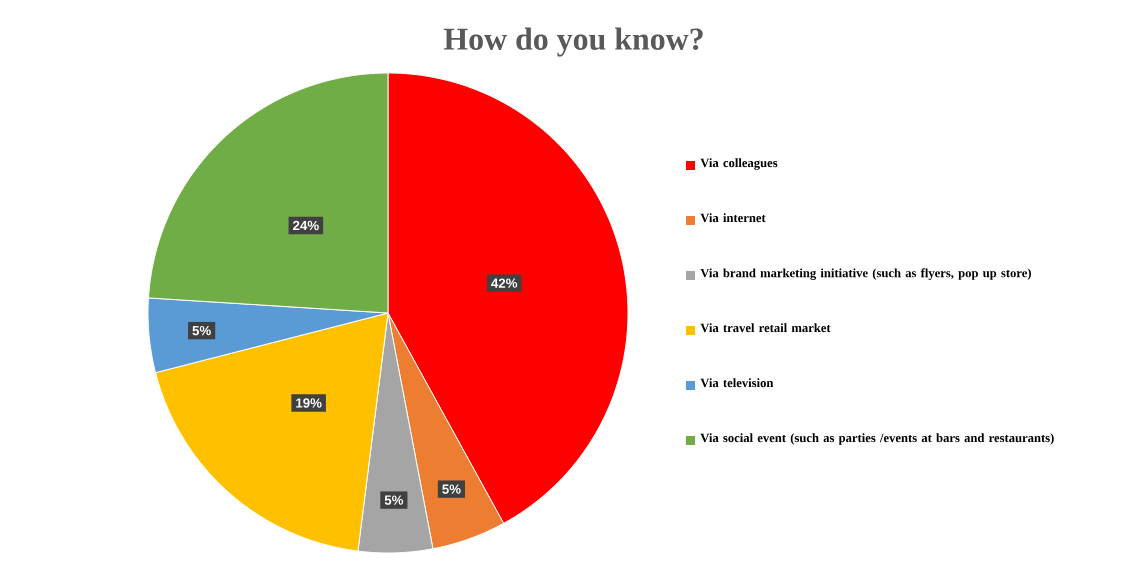  I want to click on data-label: 24%, so click(306, 225).